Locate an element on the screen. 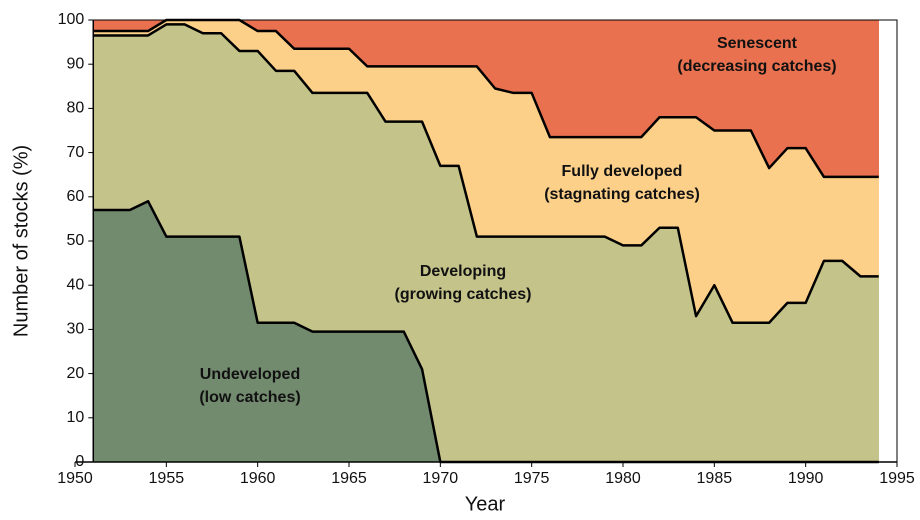 The image size is (920, 520). y-tick-label: 70 is located at coordinates (75, 152).